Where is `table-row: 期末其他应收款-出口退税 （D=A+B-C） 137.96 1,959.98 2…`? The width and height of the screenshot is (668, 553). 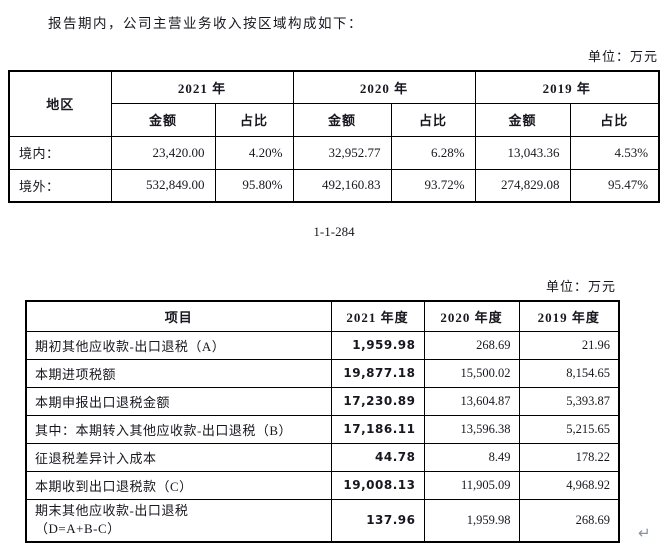 table-row: 期末其他应收款-出口退税 （D=A+B-C） 137.96 1,959.98 2… is located at coordinates (322, 520).